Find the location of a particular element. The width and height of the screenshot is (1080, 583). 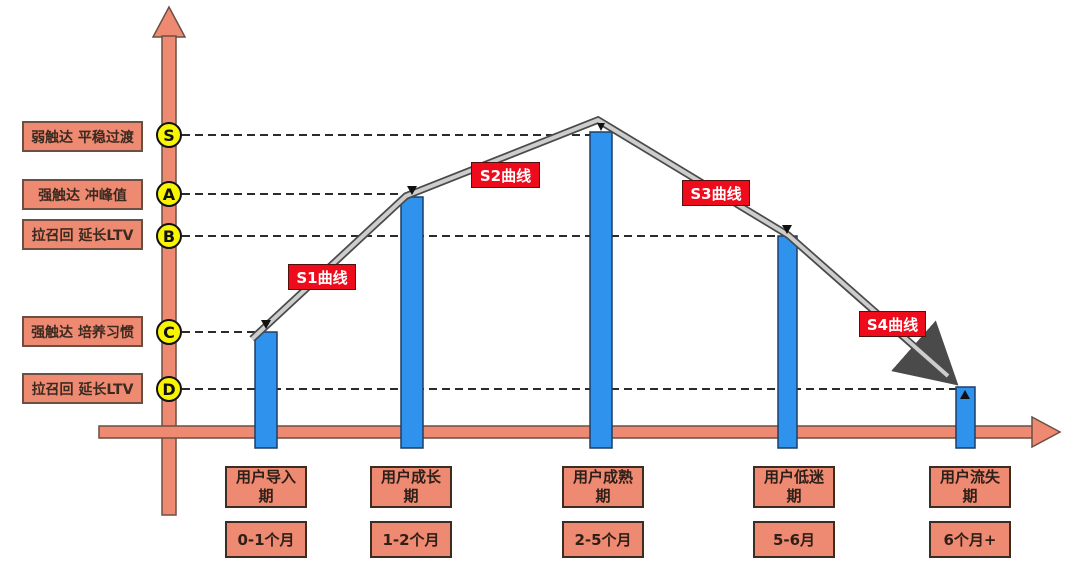

x-axis-arrow is located at coordinates (580, 432).